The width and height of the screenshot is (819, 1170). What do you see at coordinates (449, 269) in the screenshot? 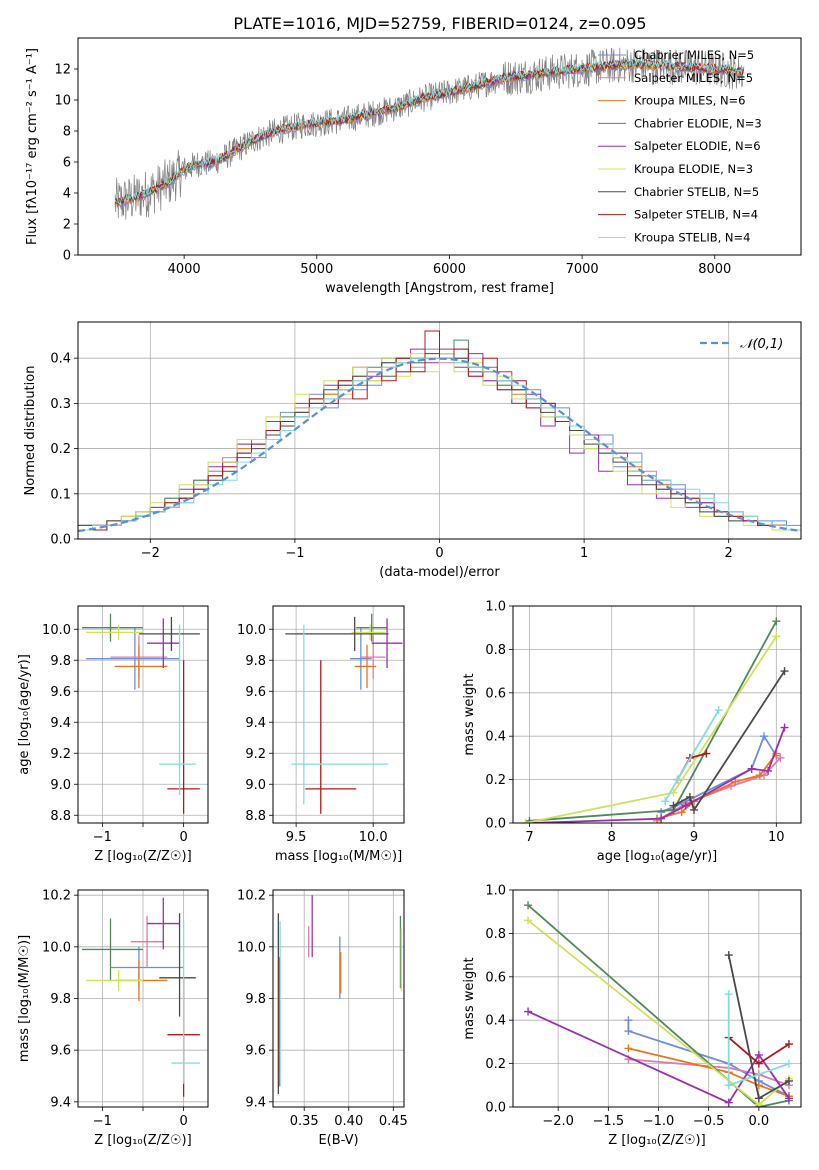
I see `x-tick-label: 6000` at bounding box center [449, 269].